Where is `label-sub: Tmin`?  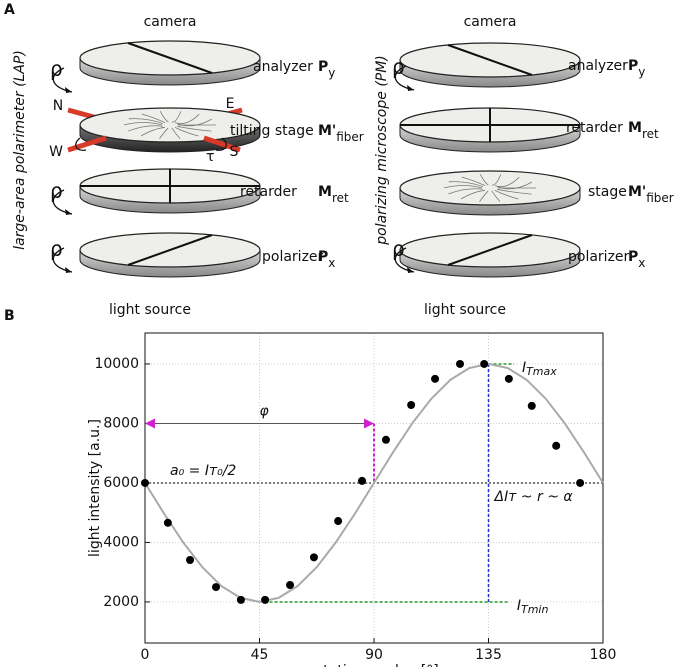 label-sub: Tmin is located at coordinates (534, 609).